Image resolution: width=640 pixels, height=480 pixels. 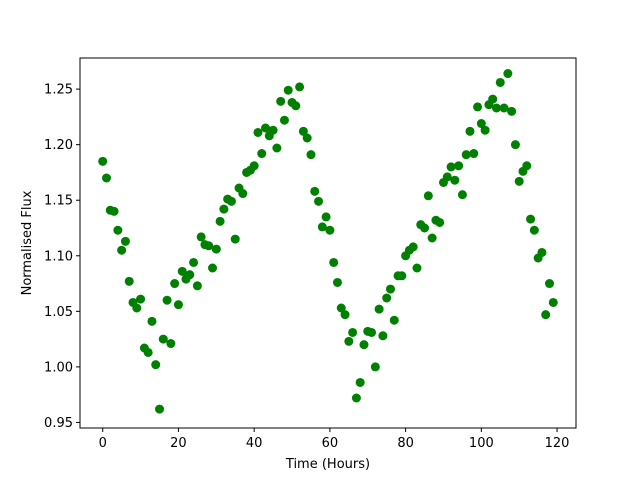 I want to click on x-tick-label: 60, so click(x=330, y=443).